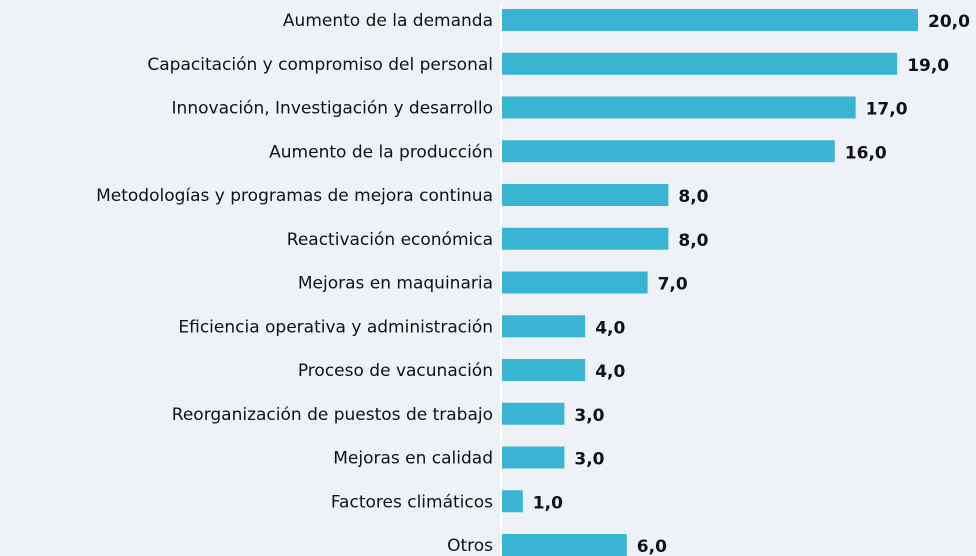  Describe the element at coordinates (335, 327) in the screenshot. I see `category-label: Eficiencia operativa y administración` at that location.